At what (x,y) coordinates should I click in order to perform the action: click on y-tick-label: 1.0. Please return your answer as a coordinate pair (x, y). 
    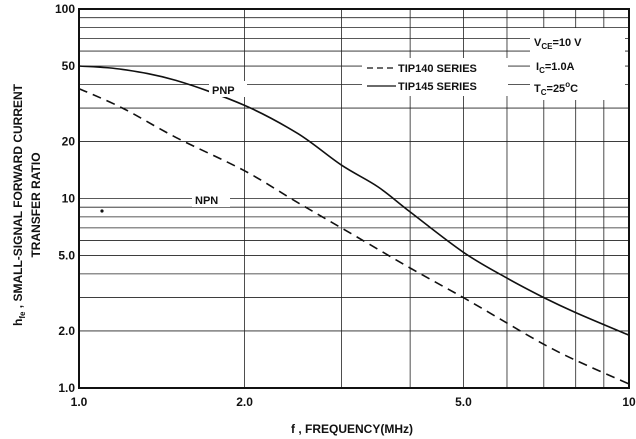
    Looking at the image, I should click on (66, 388).